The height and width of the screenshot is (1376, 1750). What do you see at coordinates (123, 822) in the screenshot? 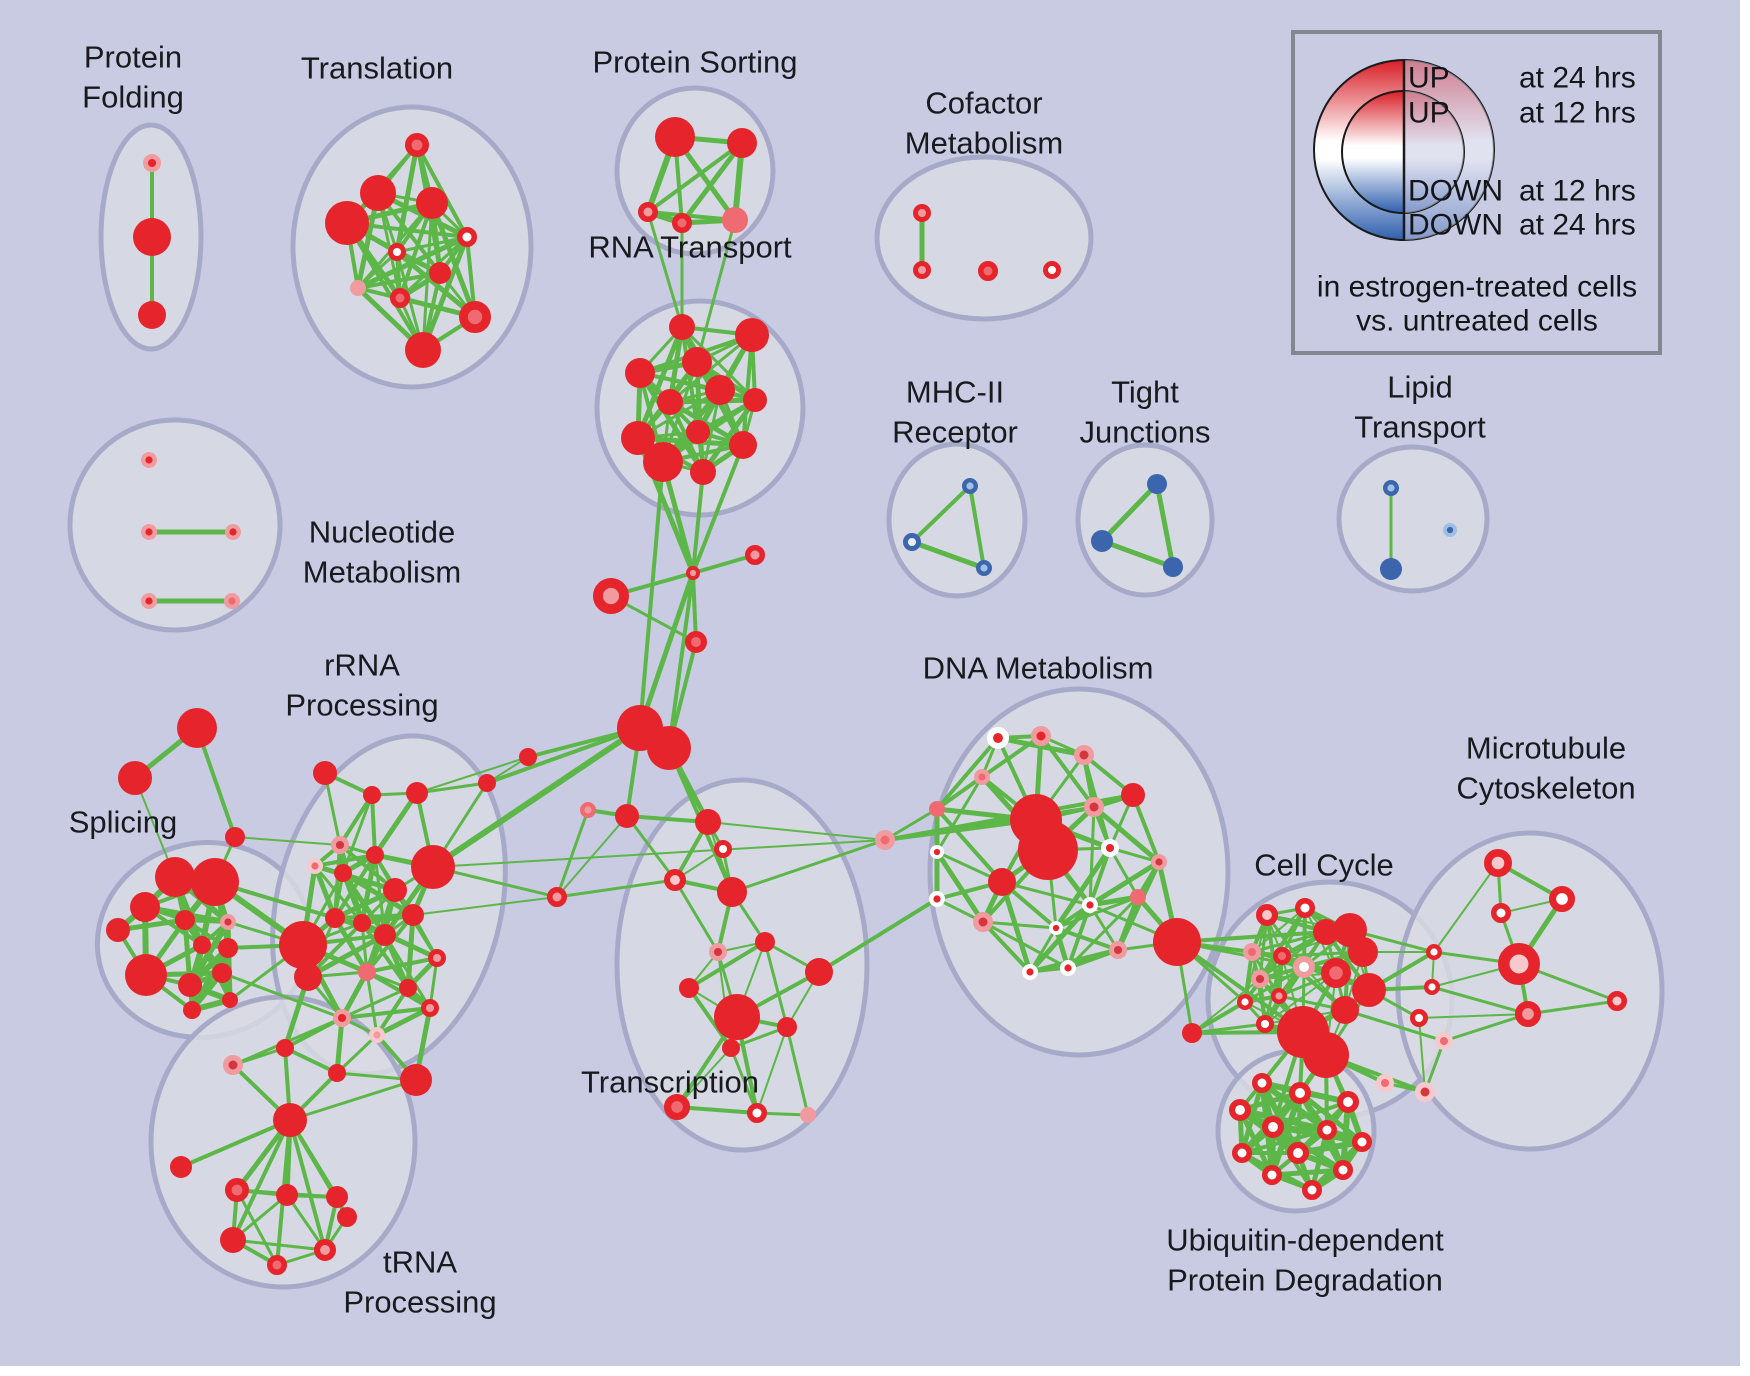
I see `cluster-label-splicing: Splicing` at bounding box center [123, 822].